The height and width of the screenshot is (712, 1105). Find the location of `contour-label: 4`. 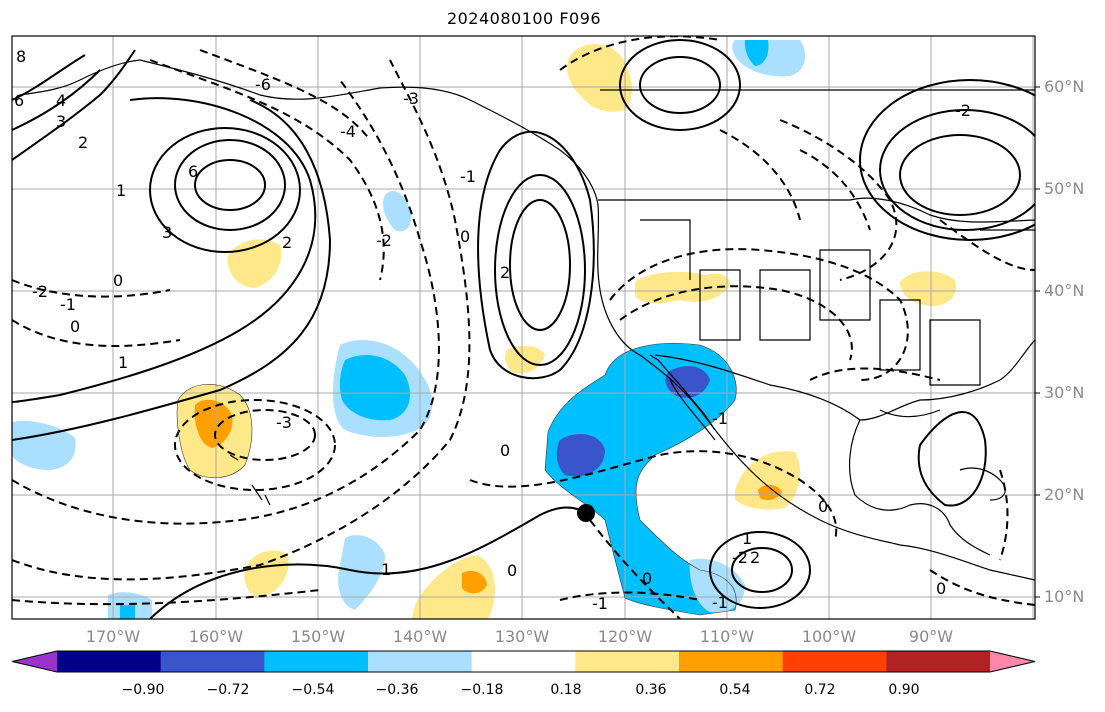

contour-label: 4 is located at coordinates (61, 100).